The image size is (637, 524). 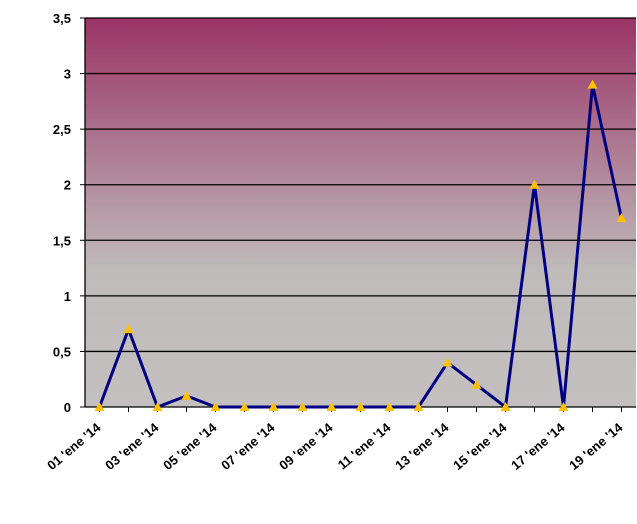 What do you see at coordinates (248, 446) in the screenshot?
I see `x-tick-label: 07 'ene '14` at bounding box center [248, 446].